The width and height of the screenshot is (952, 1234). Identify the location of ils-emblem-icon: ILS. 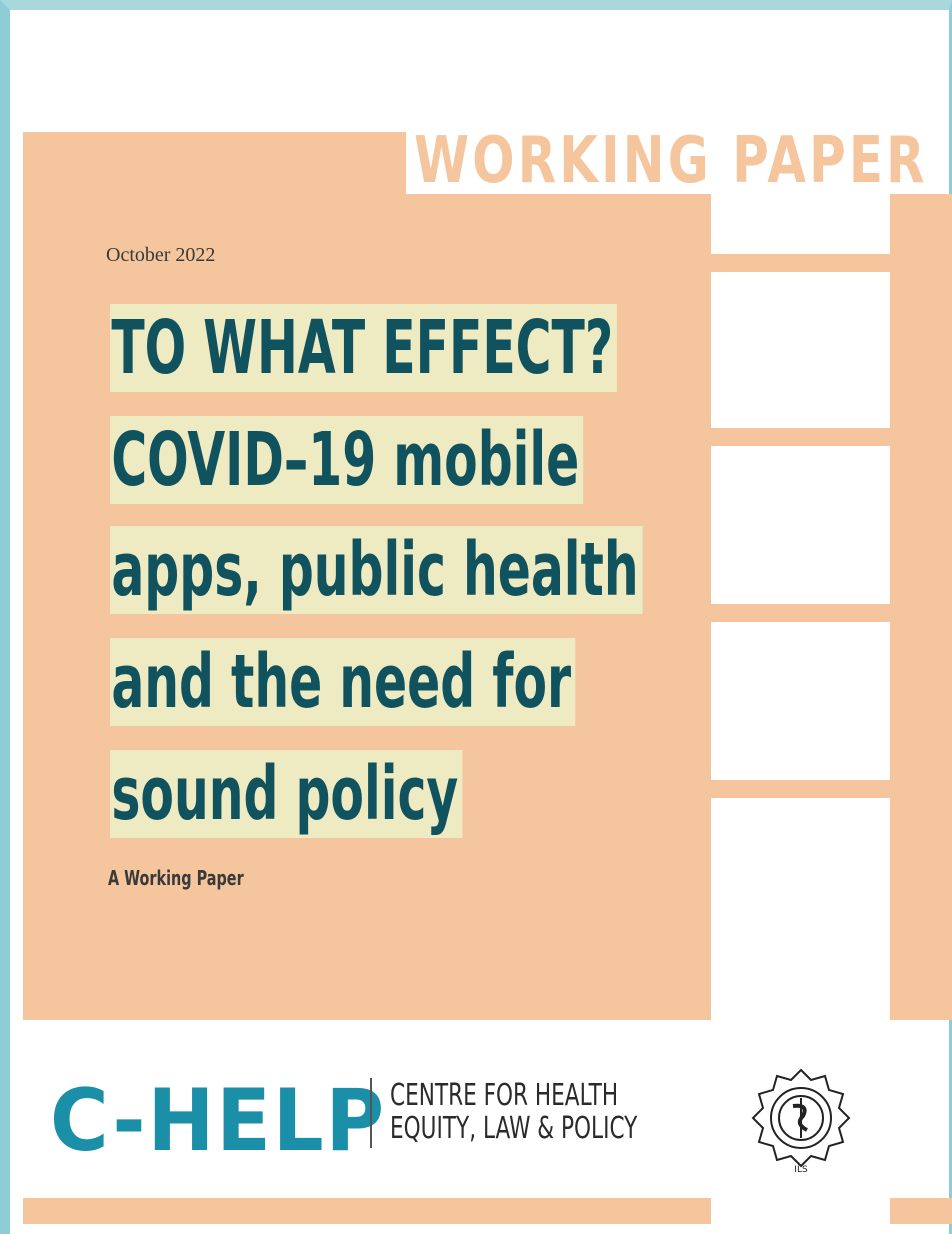
(801, 1121).